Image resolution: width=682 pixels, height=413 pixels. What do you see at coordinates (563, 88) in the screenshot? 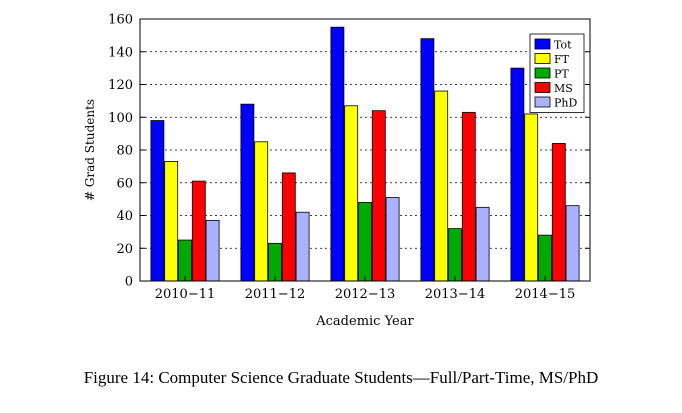
I see `legend-label-ms: MS` at bounding box center [563, 88].